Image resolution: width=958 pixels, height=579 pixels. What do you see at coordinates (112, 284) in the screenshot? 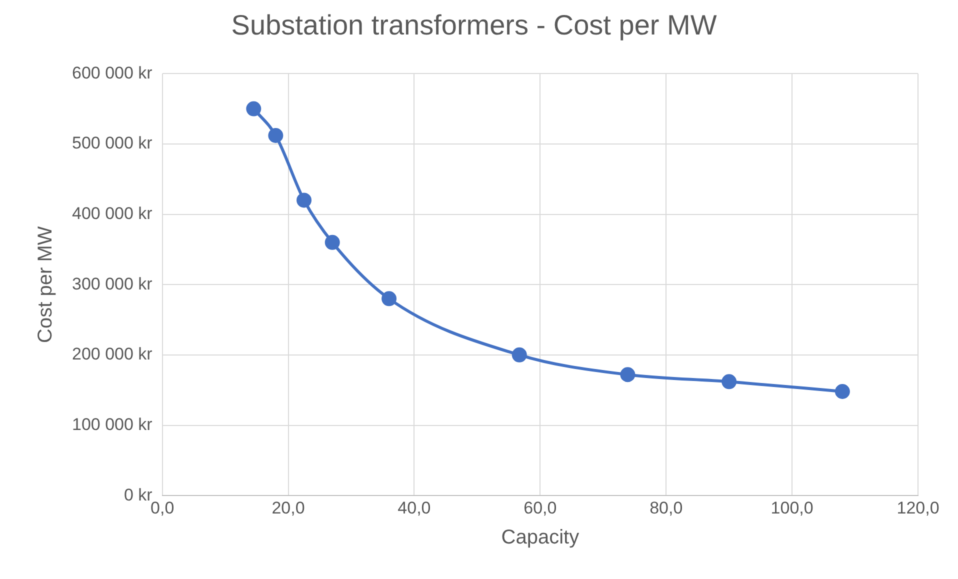
I see `y-tick-label: 300 000 kr` at bounding box center [112, 284].